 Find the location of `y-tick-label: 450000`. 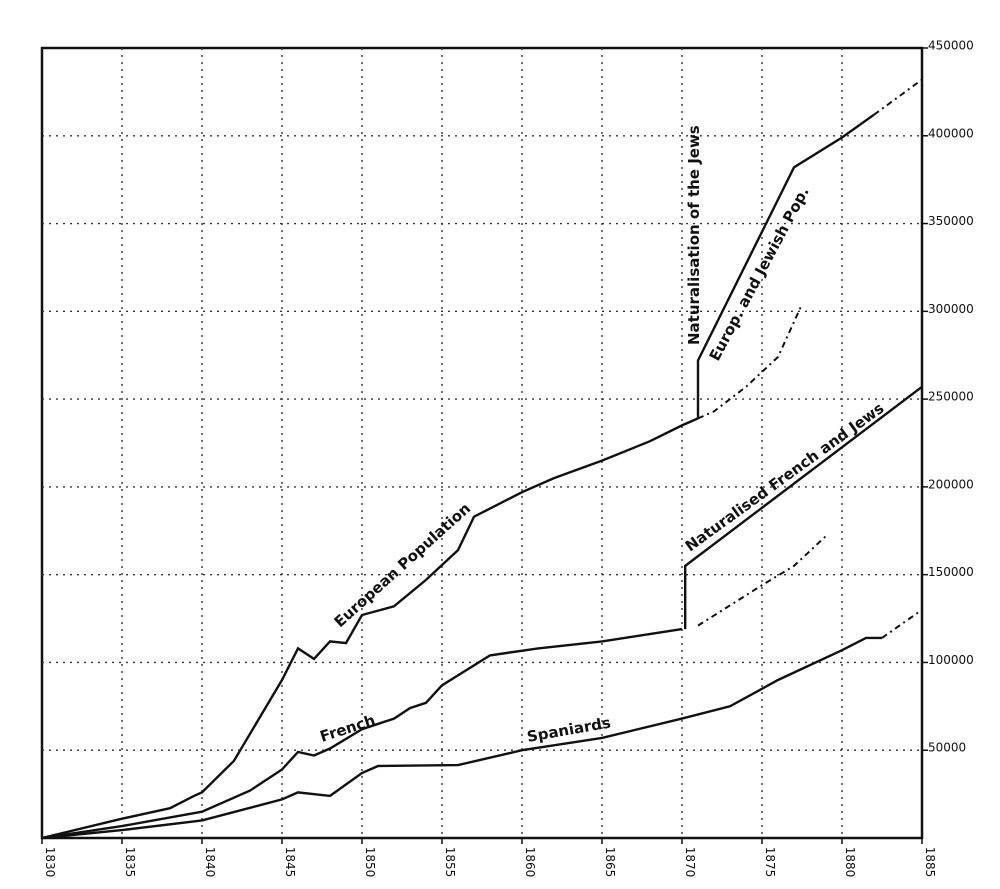

y-tick-label: 450000 is located at coordinates (951, 46).